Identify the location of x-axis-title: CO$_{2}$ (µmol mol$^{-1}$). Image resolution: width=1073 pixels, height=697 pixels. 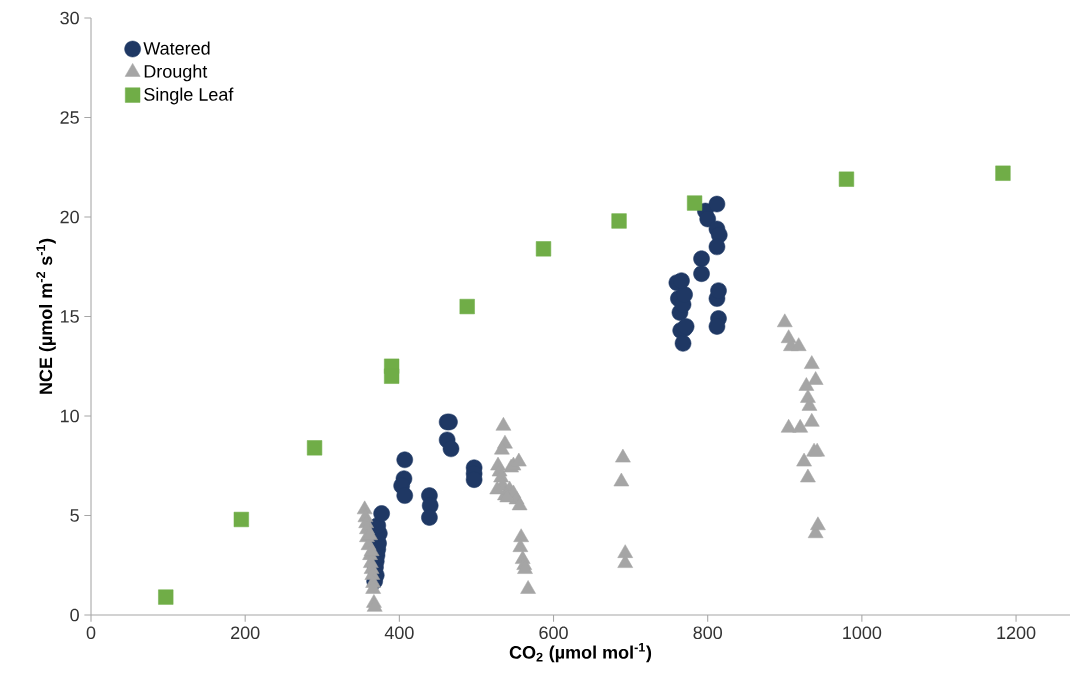
(580, 652).